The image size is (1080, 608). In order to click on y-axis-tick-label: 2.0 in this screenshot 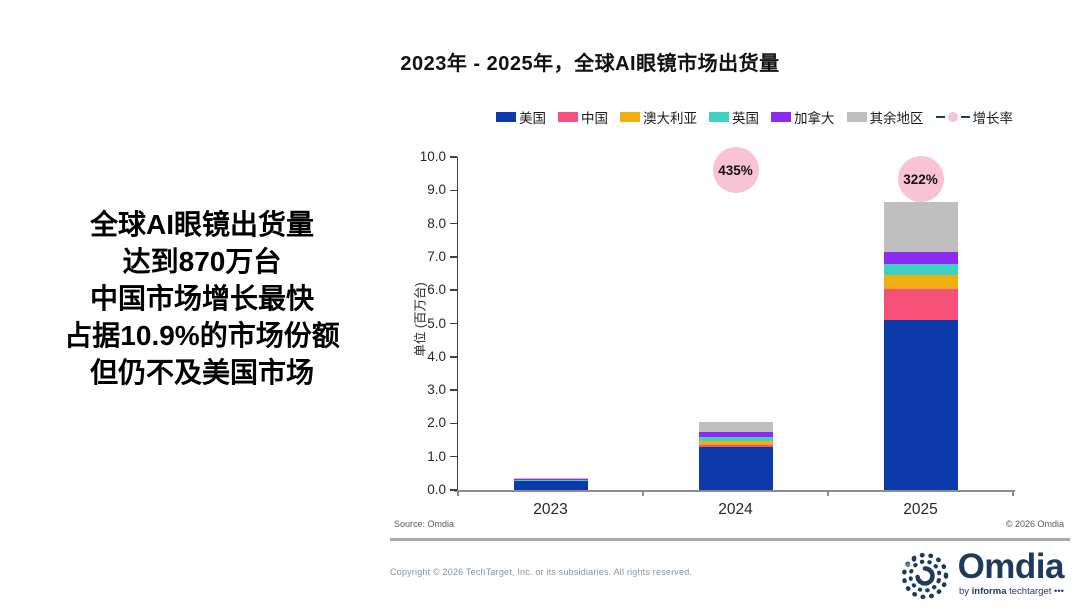, I will do `click(436, 423)`.